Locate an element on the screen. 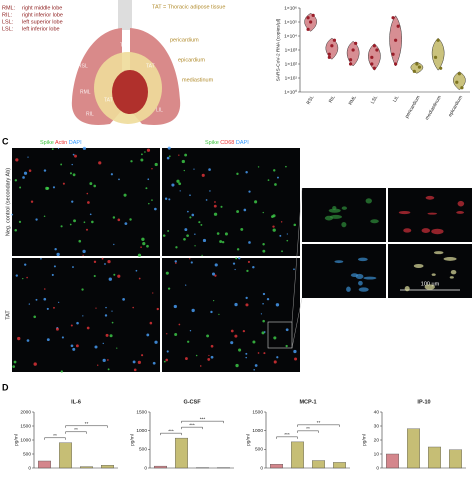 This screenshot has height=479, width=474. legend-abbr: RML: is located at coordinates (9, 8).